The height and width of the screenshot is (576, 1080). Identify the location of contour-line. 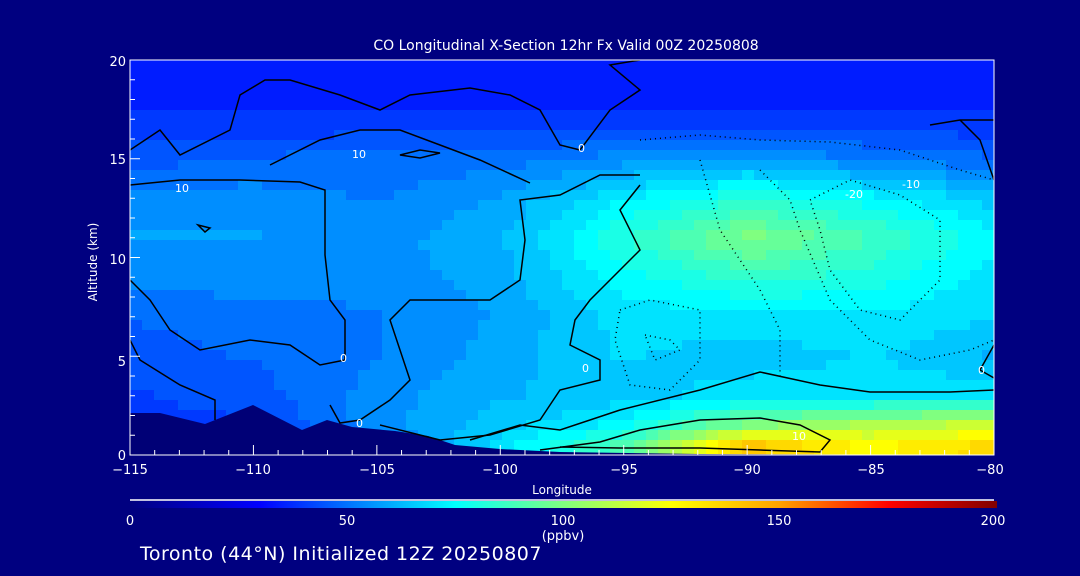
(484, 299).